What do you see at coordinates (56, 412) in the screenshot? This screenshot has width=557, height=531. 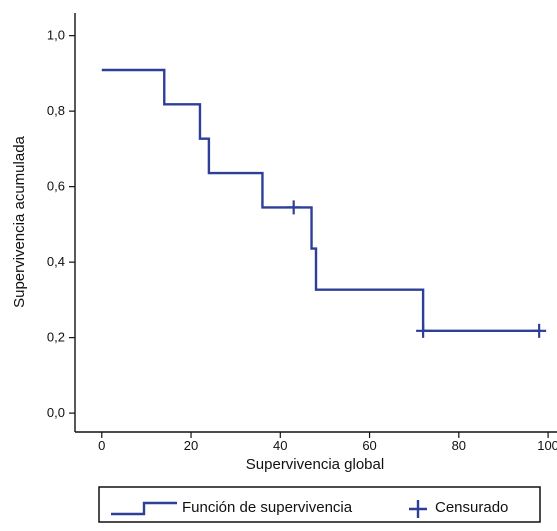 I see `y-tick-label: 0,0` at bounding box center [56, 412].